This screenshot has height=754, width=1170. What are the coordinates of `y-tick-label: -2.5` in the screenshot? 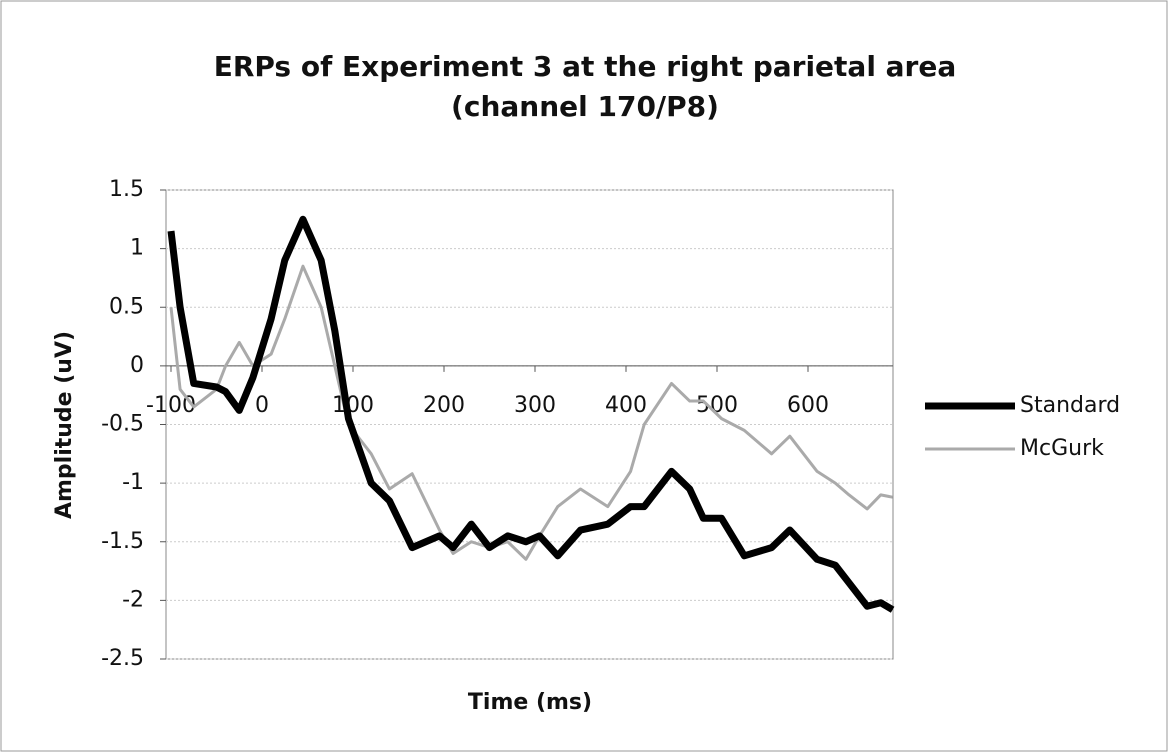 It's located at (122, 658).